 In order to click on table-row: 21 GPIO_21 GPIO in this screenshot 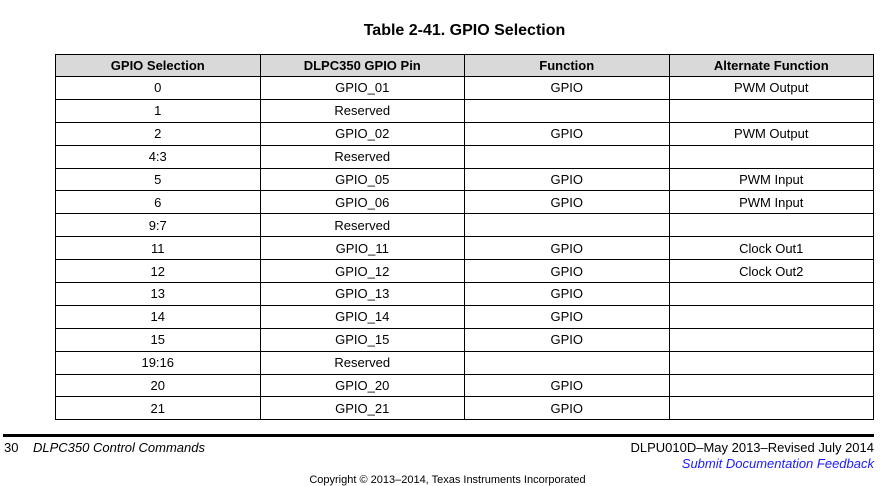, I will do `click(464, 408)`.